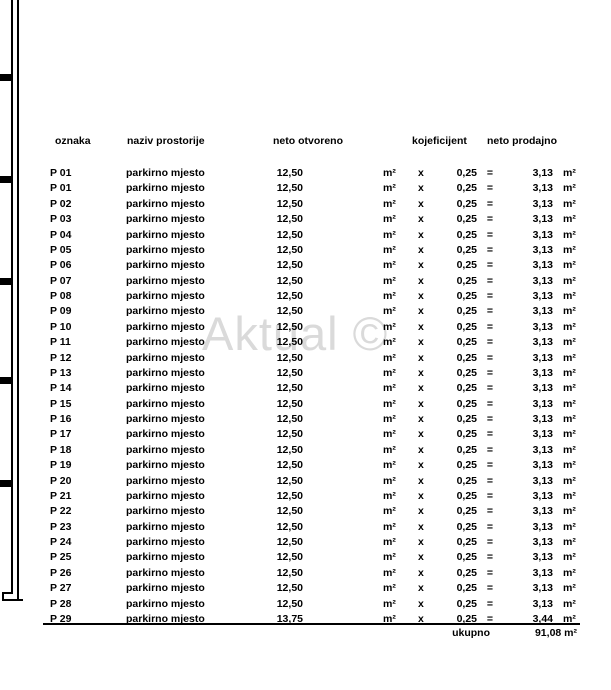 The height and width of the screenshot is (690, 611). What do you see at coordinates (61, 403) in the screenshot?
I see `cell-oznaka: P 15` at bounding box center [61, 403].